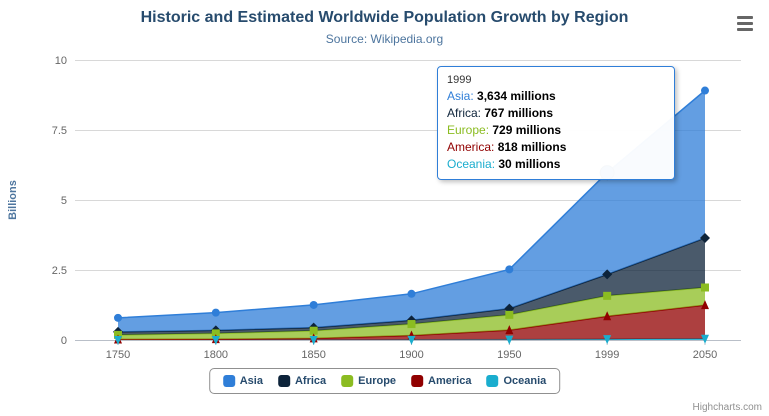 The image size is (769, 416). Describe the element at coordinates (509, 340) in the screenshot. I see `data-point-oceania-1950` at that location.